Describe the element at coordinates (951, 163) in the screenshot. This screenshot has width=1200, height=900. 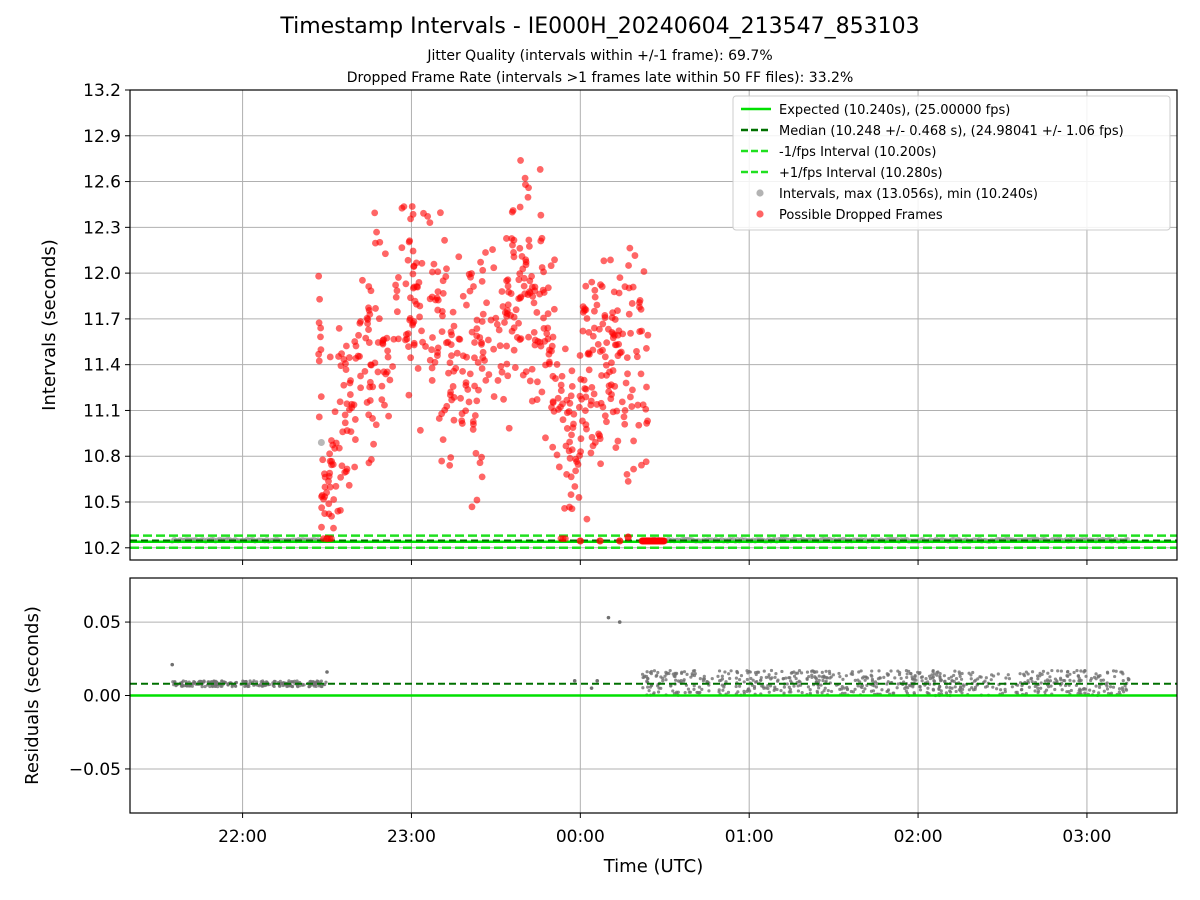
I see `legend-box` at that location.